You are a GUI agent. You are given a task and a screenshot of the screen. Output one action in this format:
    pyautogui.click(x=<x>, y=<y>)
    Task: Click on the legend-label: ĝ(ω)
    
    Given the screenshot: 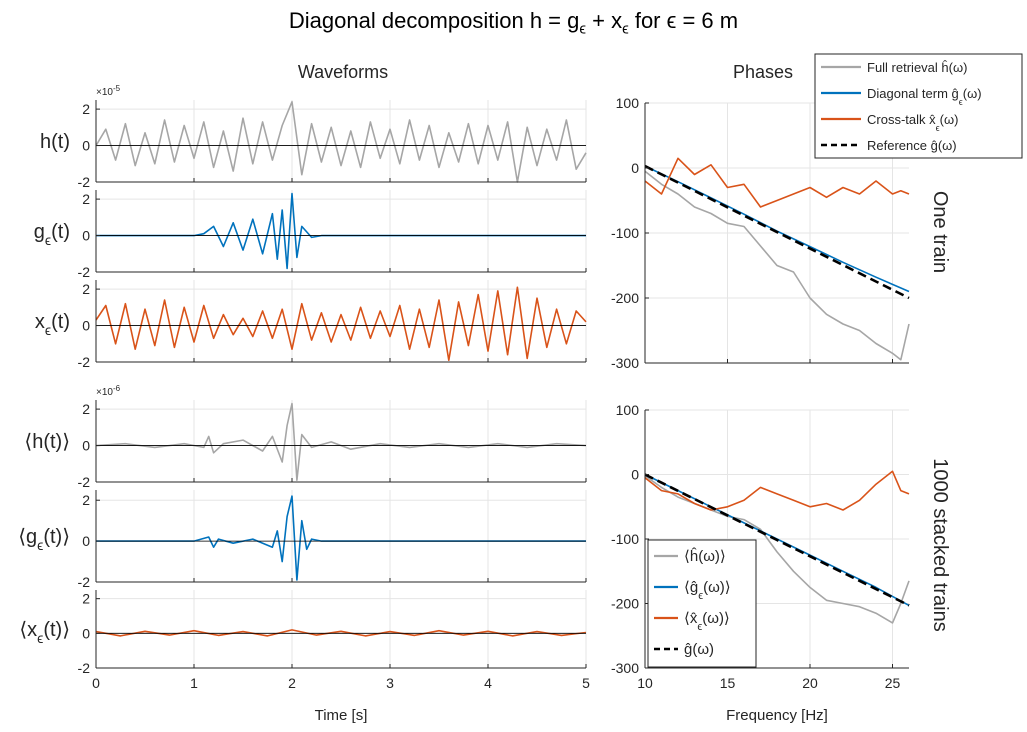 What is the action you would take?
    pyautogui.click(x=699, y=649)
    